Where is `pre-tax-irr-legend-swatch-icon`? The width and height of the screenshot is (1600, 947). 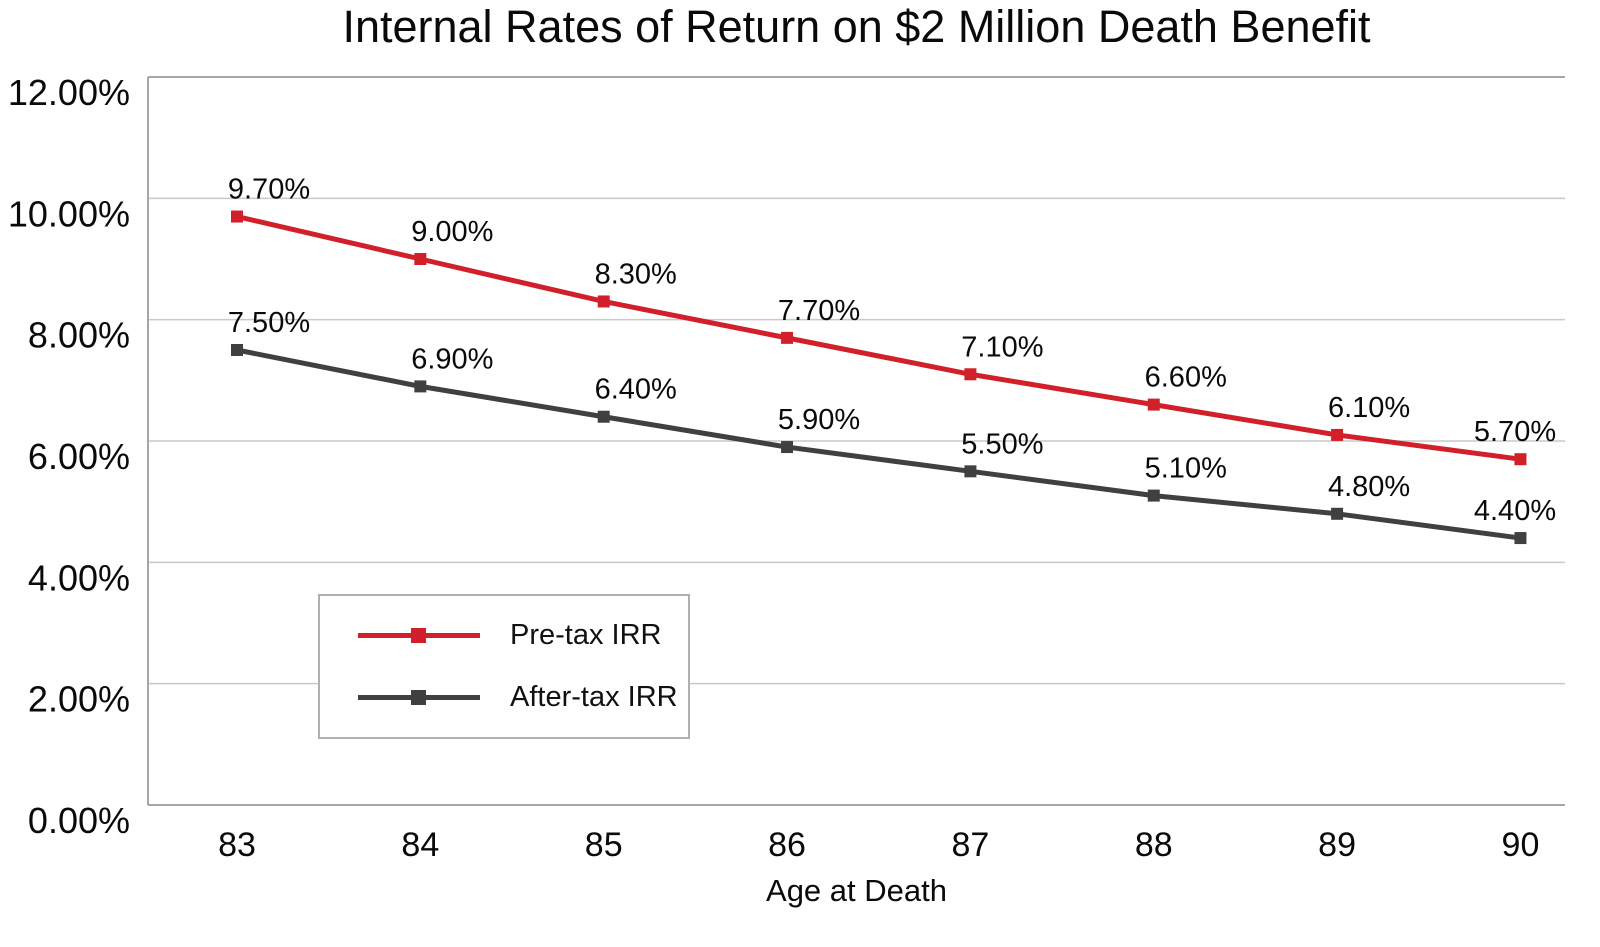 pre-tax-irr-legend-swatch-icon is located at coordinates (419, 635).